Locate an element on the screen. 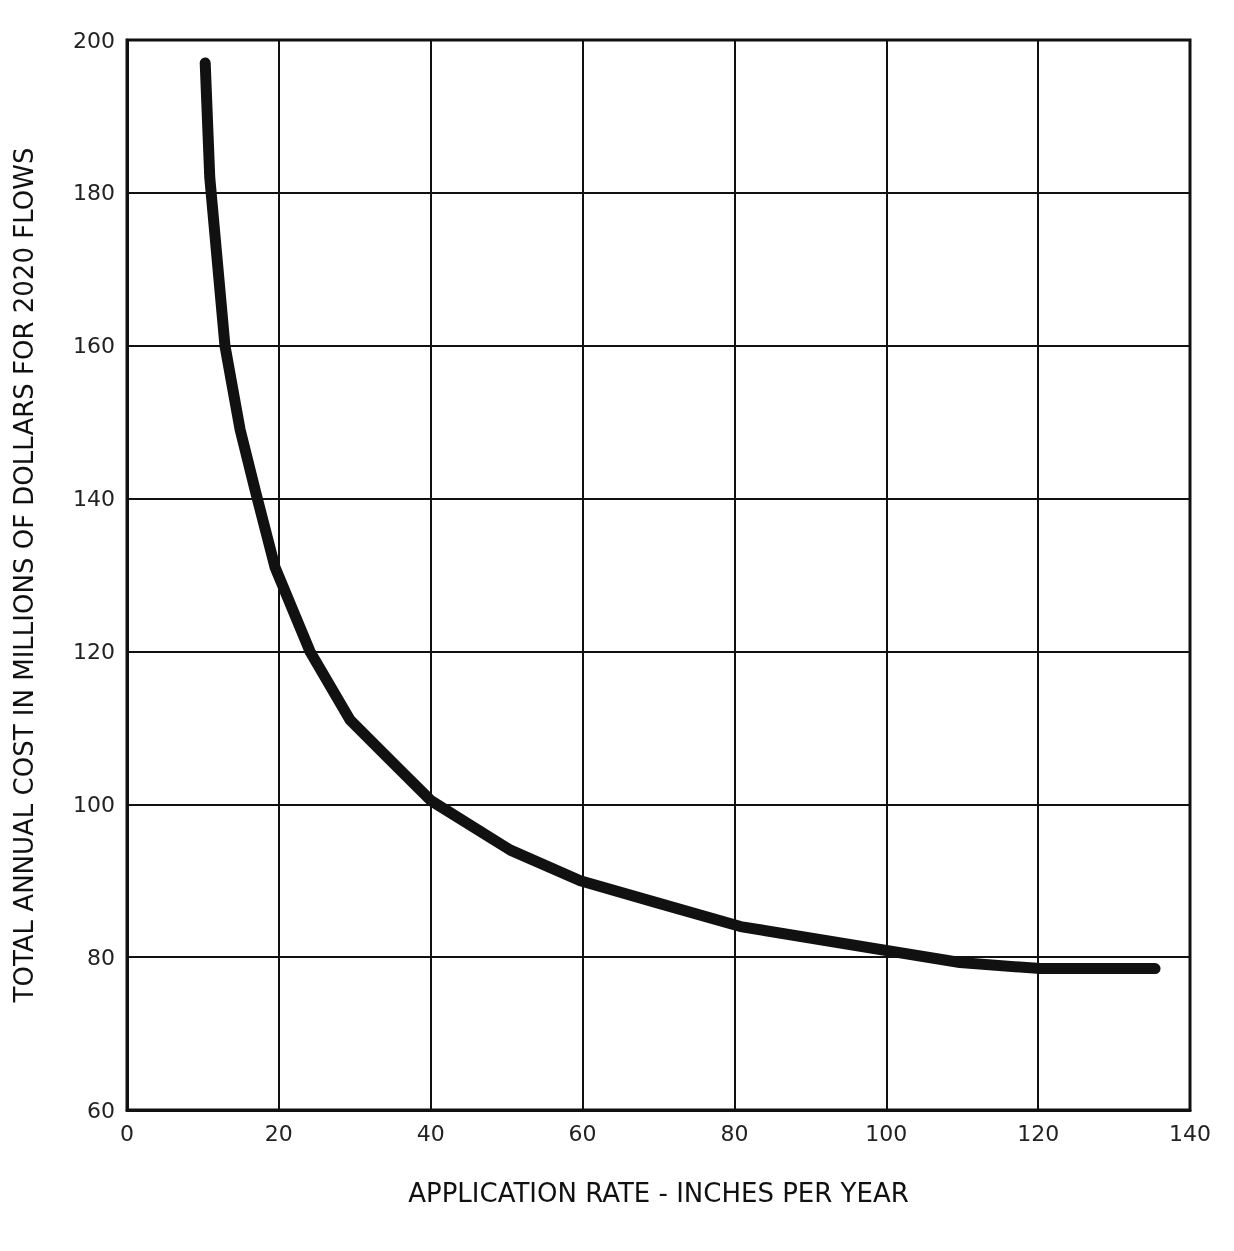 This screenshot has width=1234, height=1251. x-tick-label: 80 is located at coordinates (734, 1133).